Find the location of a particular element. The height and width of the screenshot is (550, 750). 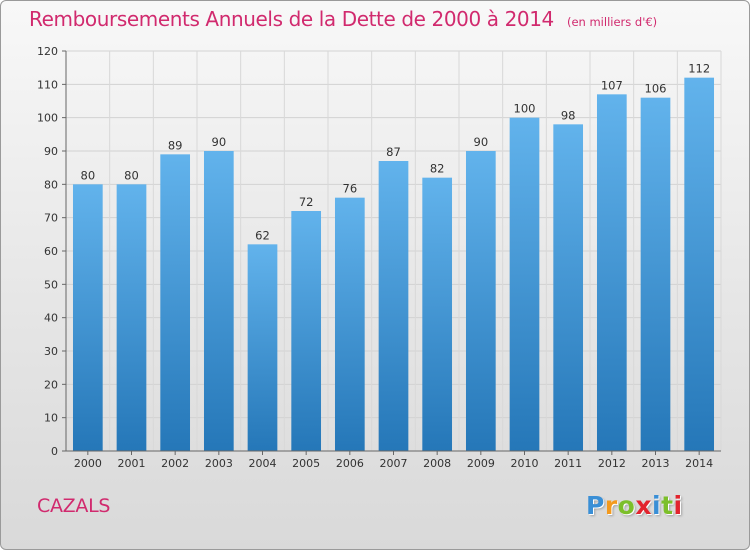

chart-unit: (en milliers d'€) is located at coordinates (612, 22).